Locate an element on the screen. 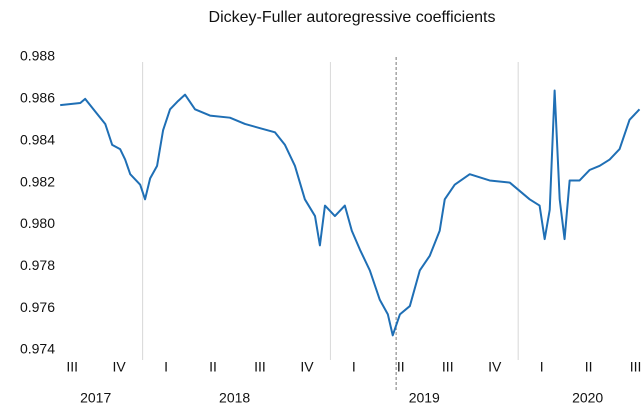 The height and width of the screenshot is (409, 644). y-tick-label: 0.988 is located at coordinates (37, 56).